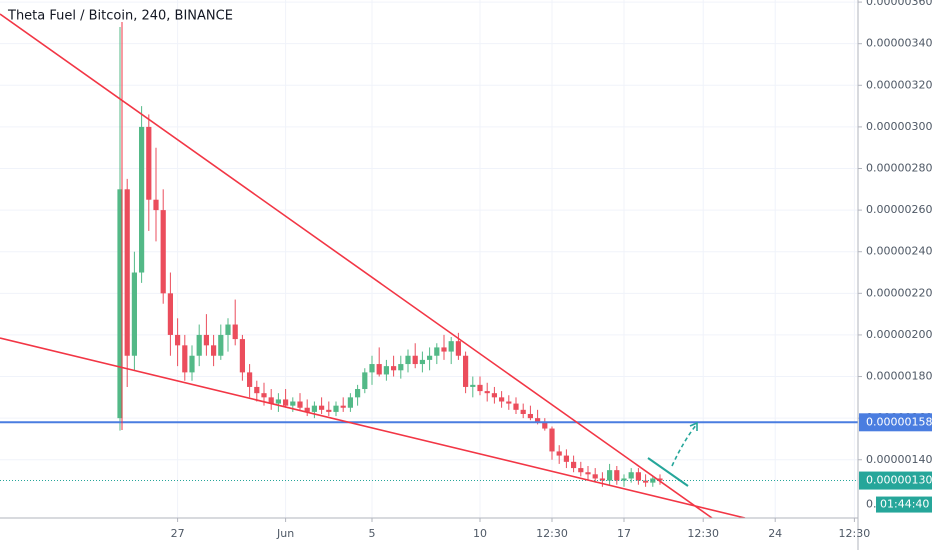 Image resolution: width=932 pixels, height=550 pixels. Describe the element at coordinates (899, 480) in the screenshot. I see `price-label: 0.00000130` at that location.